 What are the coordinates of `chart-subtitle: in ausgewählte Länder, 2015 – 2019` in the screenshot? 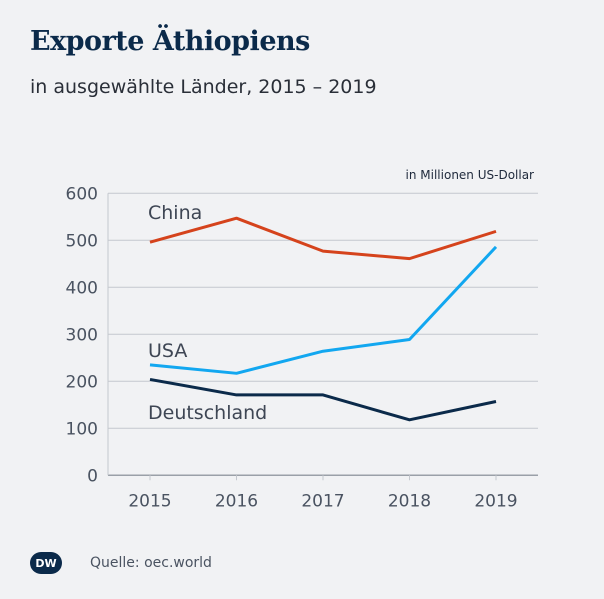 It's located at (203, 87).